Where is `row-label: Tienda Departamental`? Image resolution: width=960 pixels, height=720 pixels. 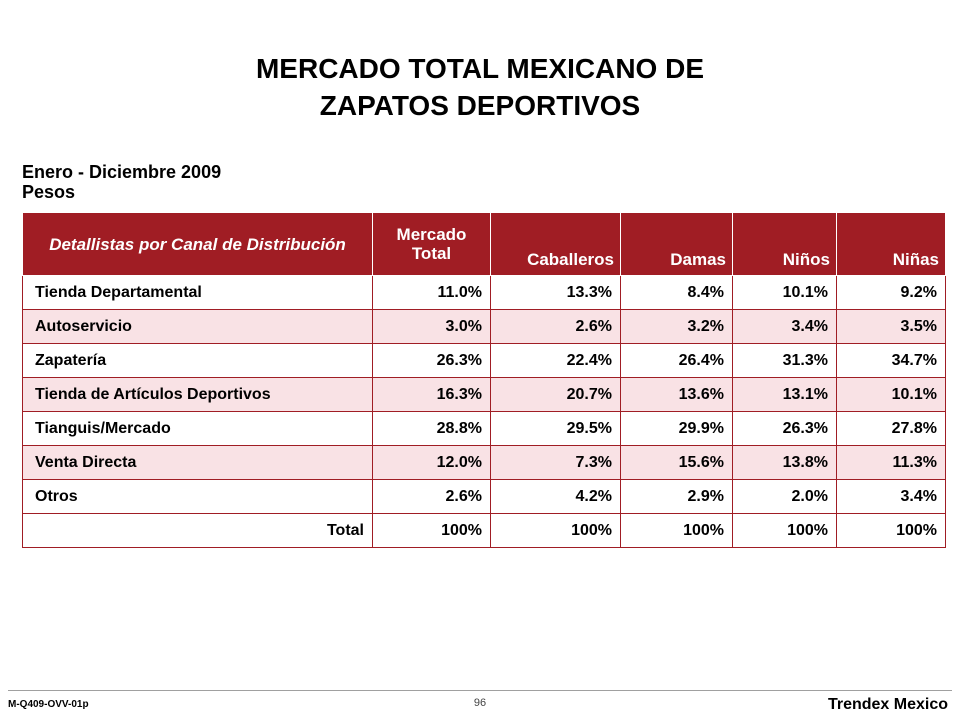 row-label: Tienda Departamental is located at coordinates (197, 292).